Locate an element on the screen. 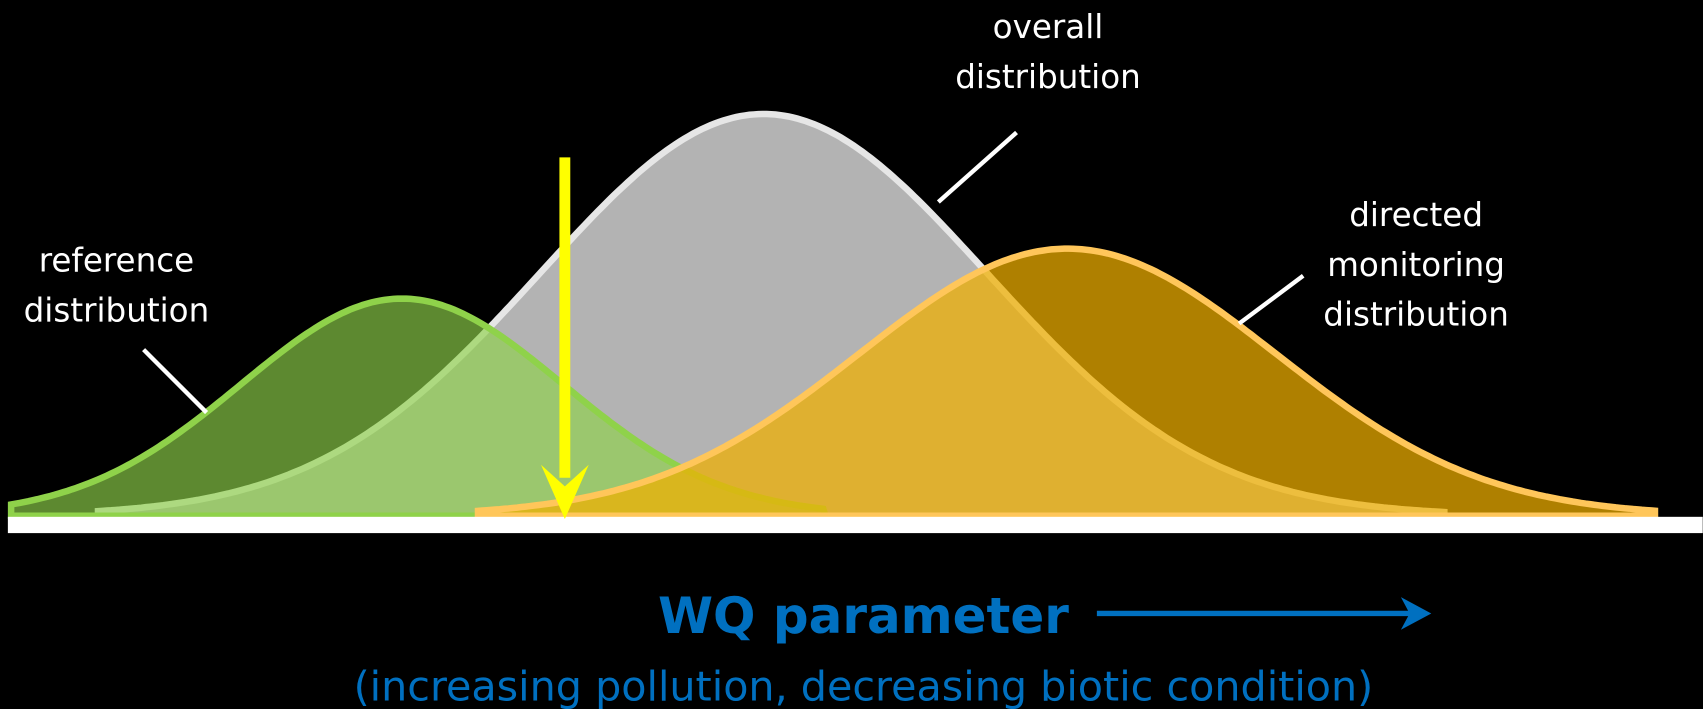 The image size is (1703, 709). axis-title: WQ parameter is located at coordinates (863, 616).